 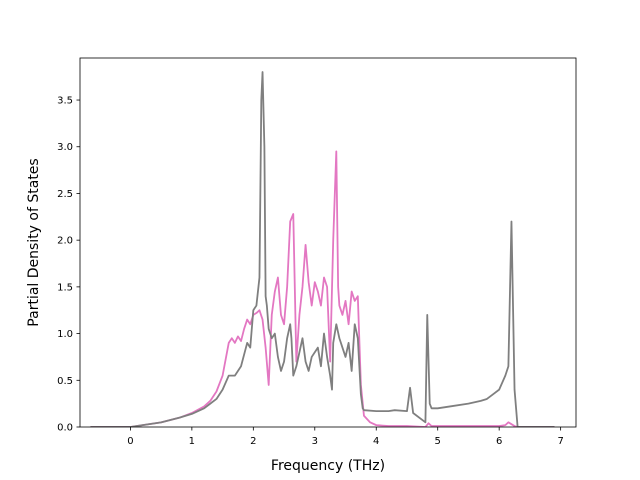 What do you see at coordinates (328, 466) in the screenshot?
I see `x-axis-label: Frequency (THz)` at bounding box center [328, 466].